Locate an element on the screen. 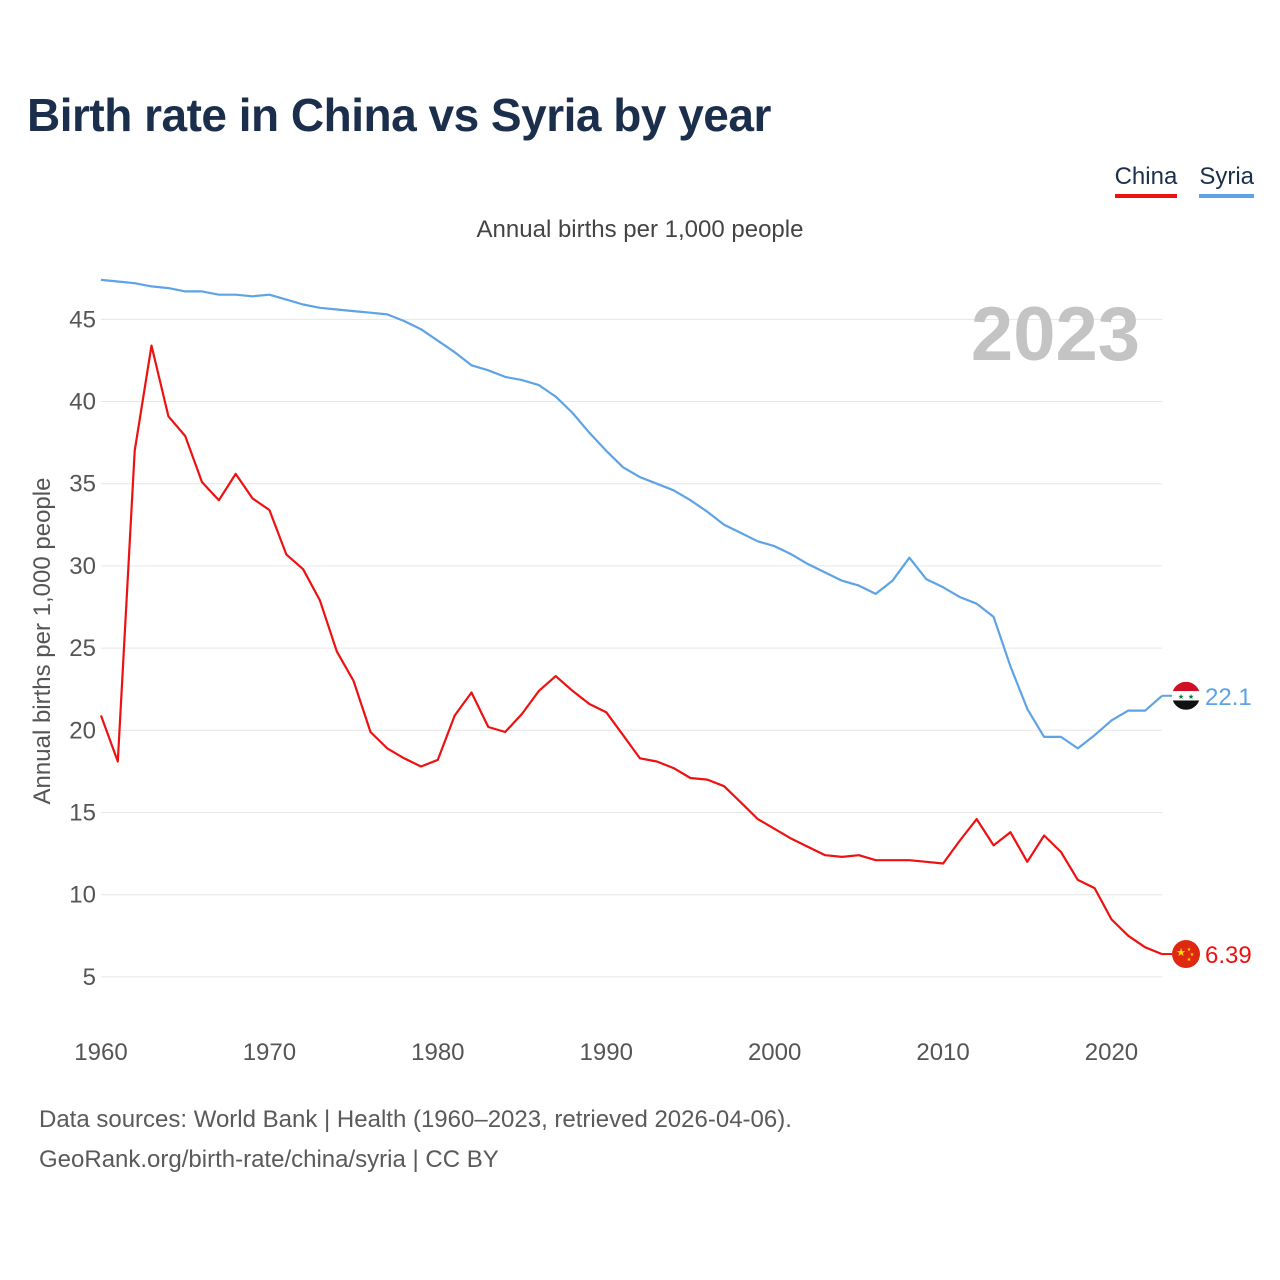  china-flag-icon: ★ ★ ★ ★ is located at coordinates (1186, 954).